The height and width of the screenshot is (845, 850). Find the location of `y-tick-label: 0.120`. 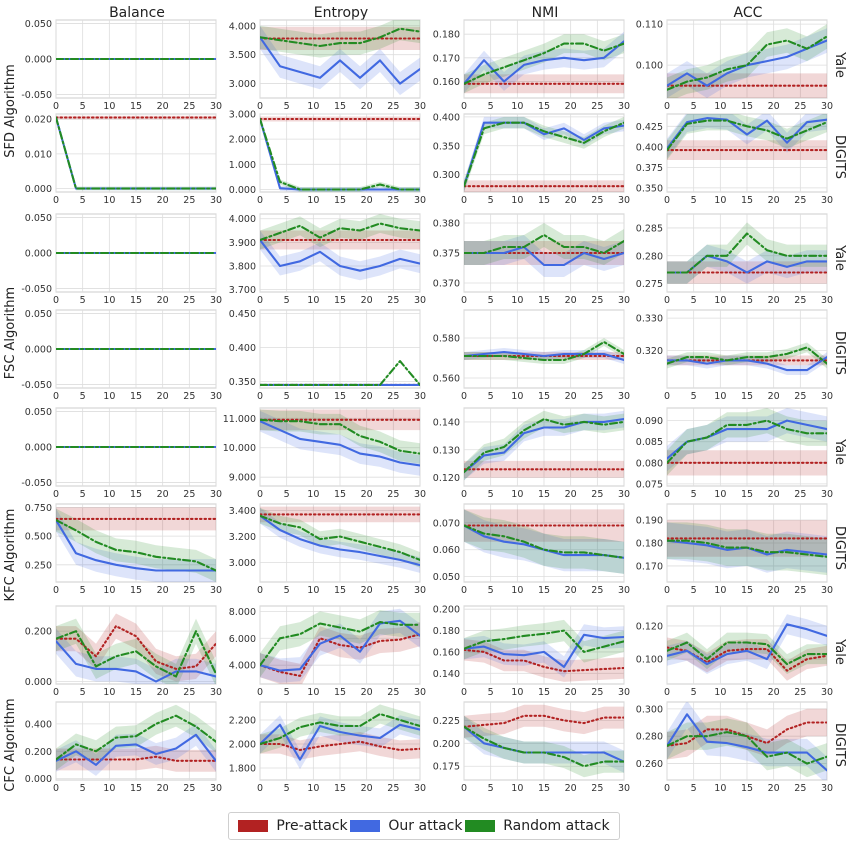

y-tick-label: 0.120 is located at coordinates (446, 478).